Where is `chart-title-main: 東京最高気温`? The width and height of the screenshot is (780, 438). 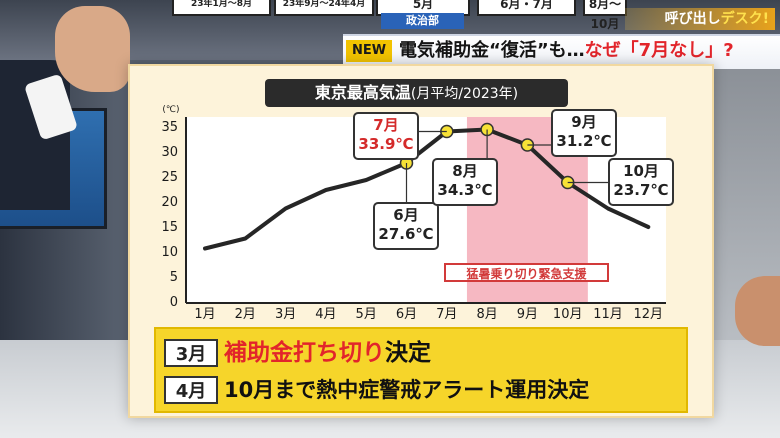 chart-title-main: 東京最高気温 is located at coordinates (362, 92).